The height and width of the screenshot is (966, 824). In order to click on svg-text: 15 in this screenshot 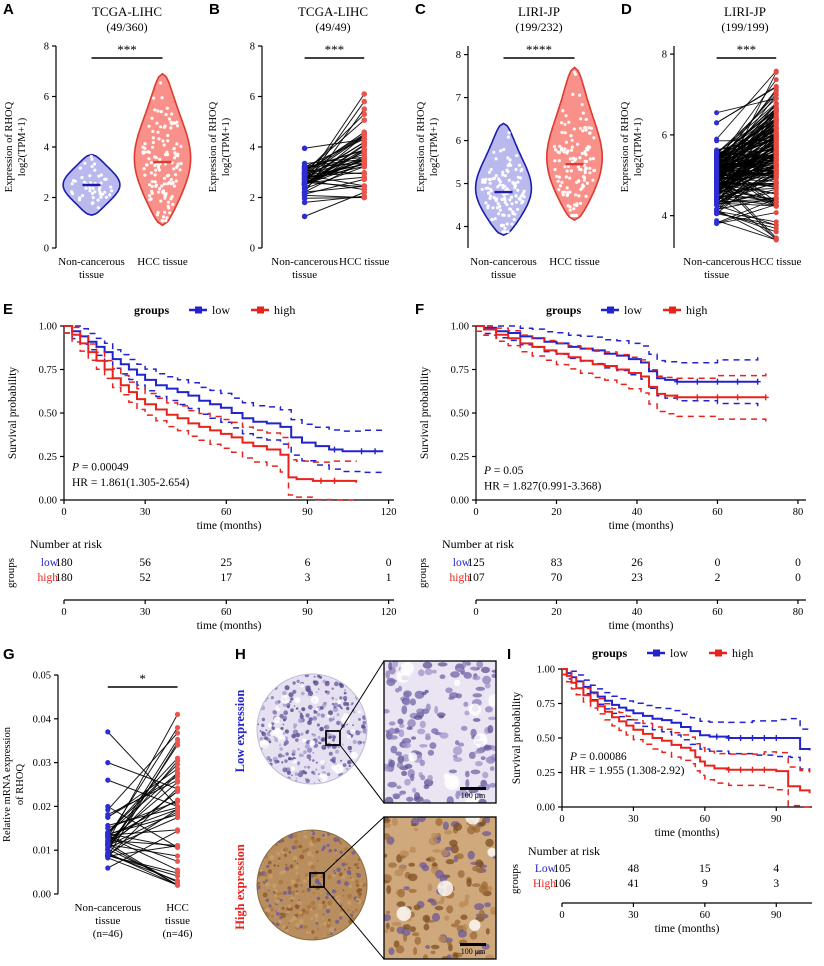, I will do `click(705, 869)`.